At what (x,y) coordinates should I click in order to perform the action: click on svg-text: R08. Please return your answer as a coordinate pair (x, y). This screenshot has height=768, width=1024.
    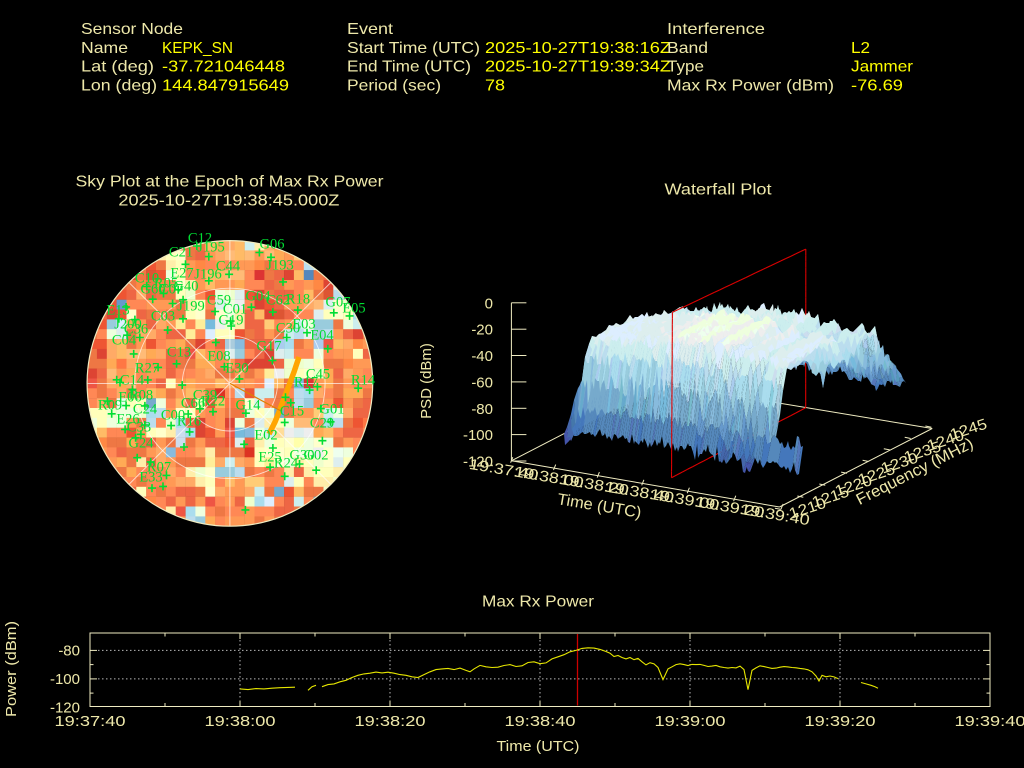
    Looking at the image, I should click on (141, 396).